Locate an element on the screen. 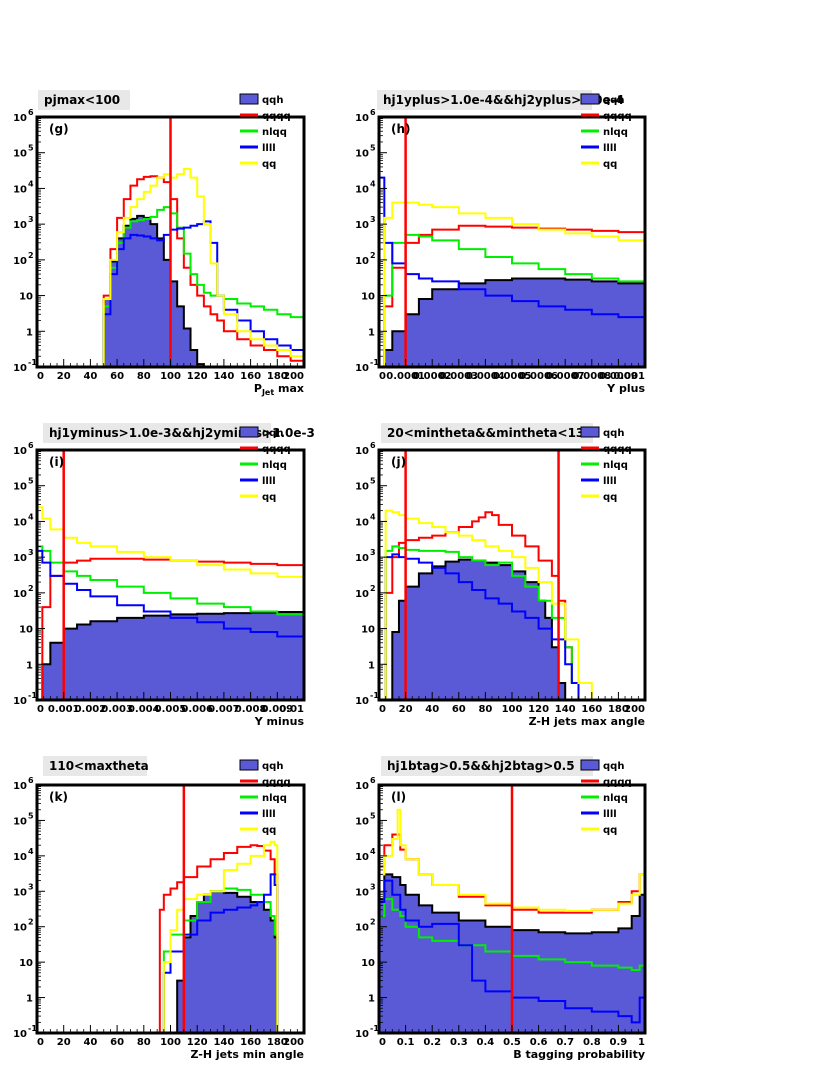  legend-label-llll: llll is located at coordinates (610, 814).